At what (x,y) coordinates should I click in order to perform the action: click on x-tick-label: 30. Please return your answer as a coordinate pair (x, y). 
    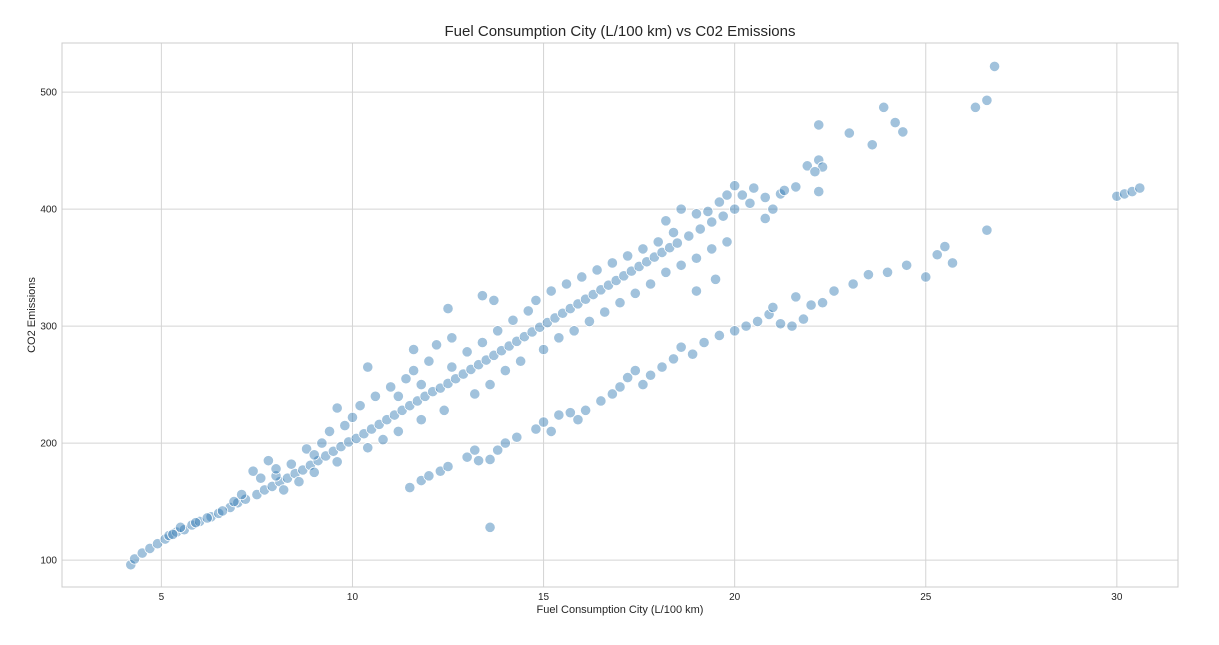
    Looking at the image, I should click on (1117, 597).